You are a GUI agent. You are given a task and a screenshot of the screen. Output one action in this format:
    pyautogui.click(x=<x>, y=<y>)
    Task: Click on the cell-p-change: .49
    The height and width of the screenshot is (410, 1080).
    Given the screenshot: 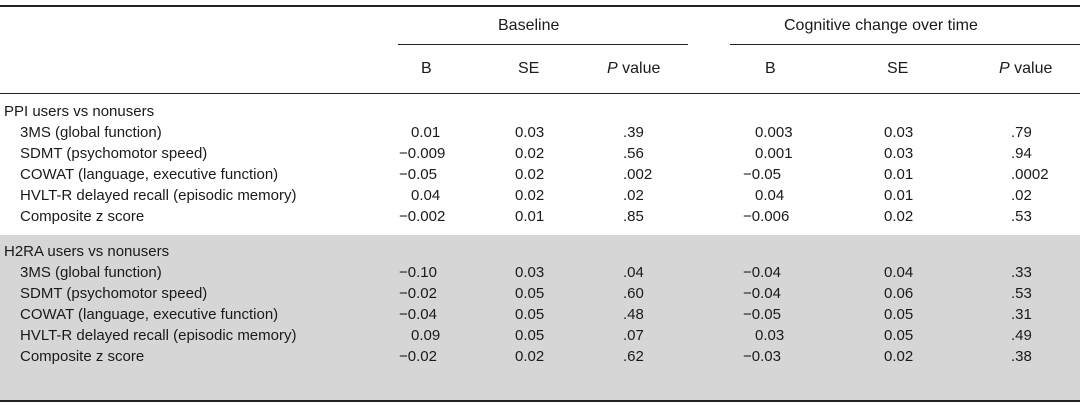 What is the action you would take?
    pyautogui.click(x=1021, y=335)
    